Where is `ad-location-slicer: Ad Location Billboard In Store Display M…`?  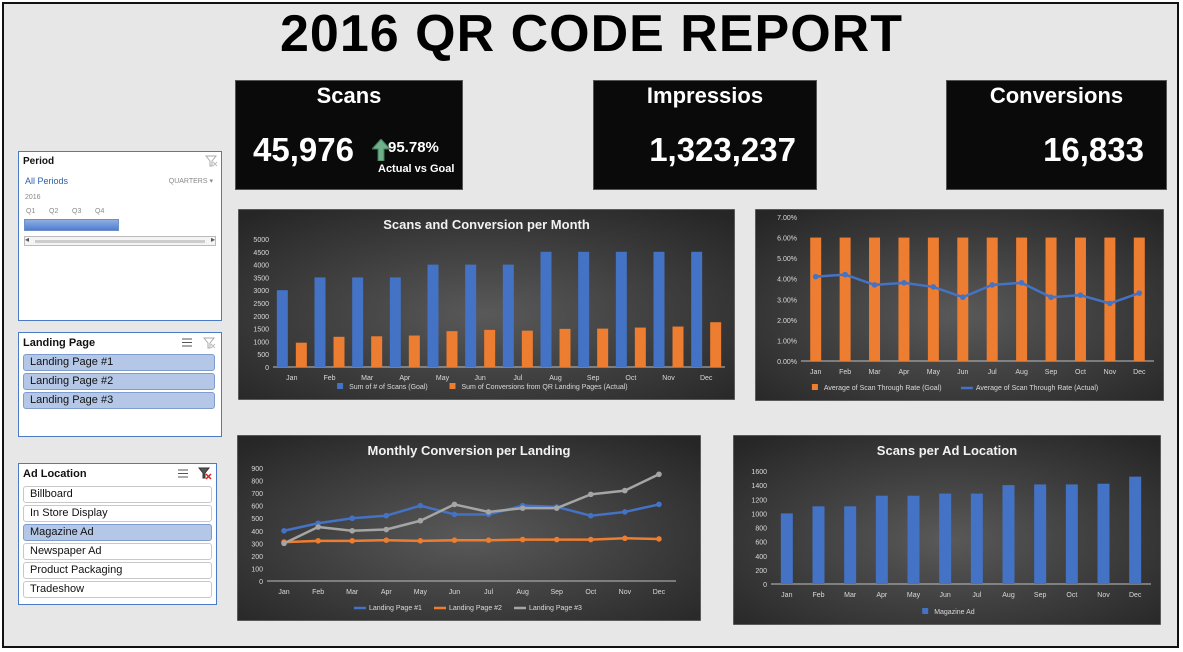 ad-location-slicer: Ad Location Billboard In Store Display M… is located at coordinates (117, 534).